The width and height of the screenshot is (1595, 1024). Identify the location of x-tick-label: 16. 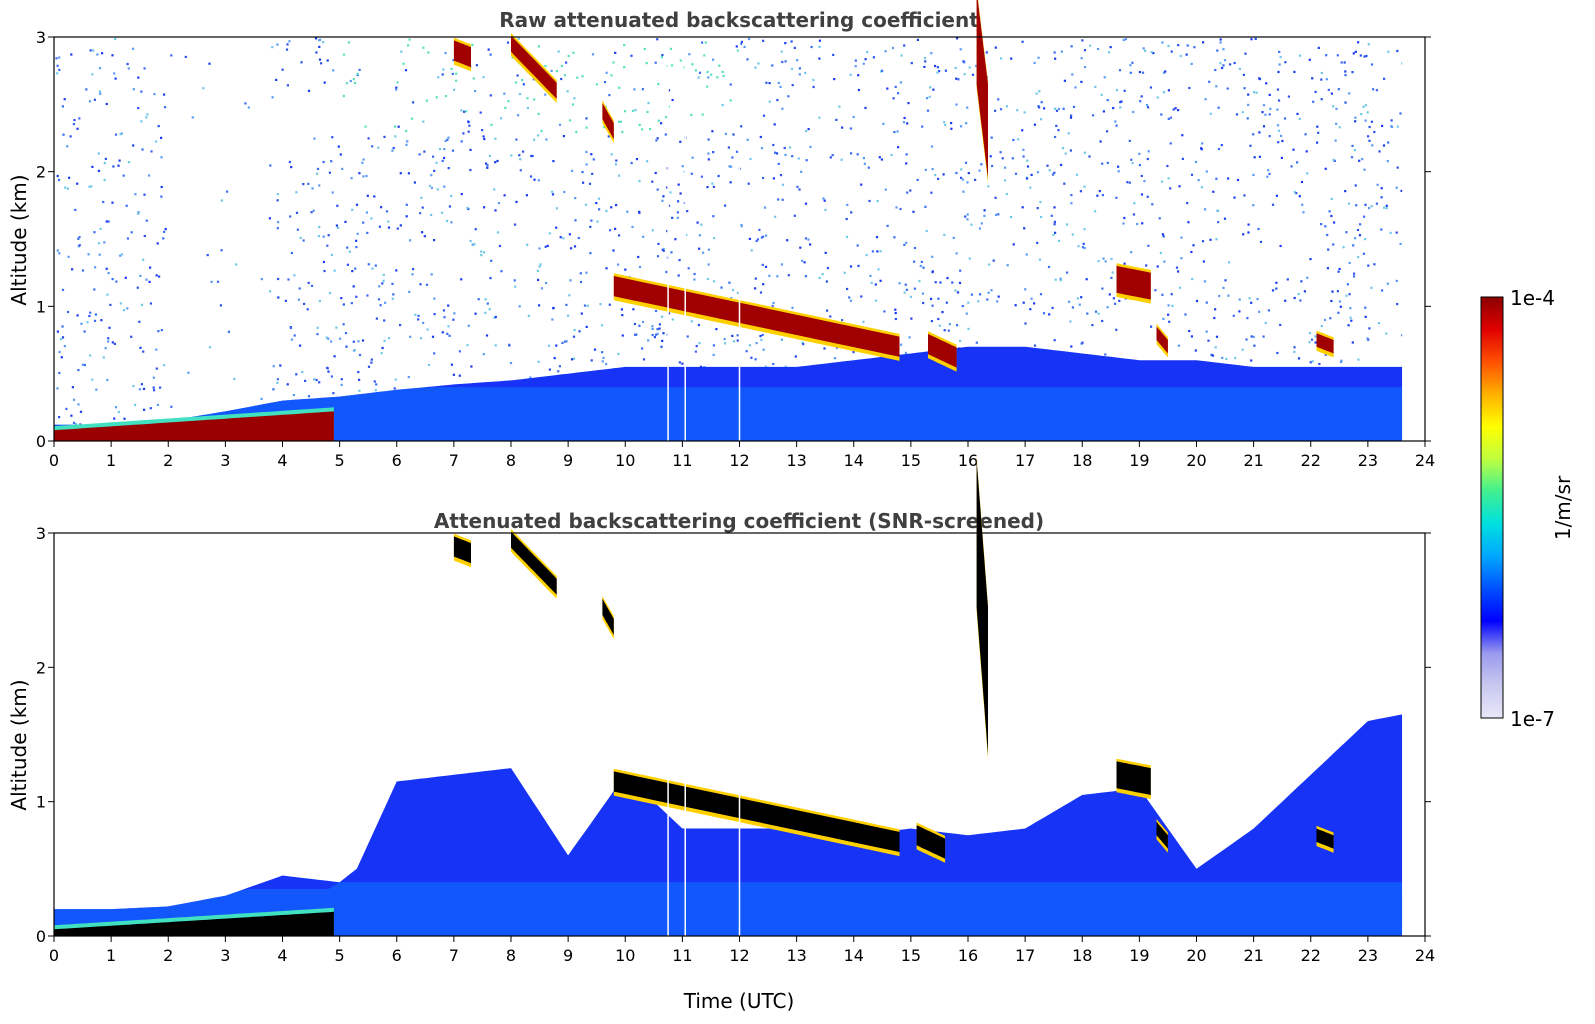
(968, 955).